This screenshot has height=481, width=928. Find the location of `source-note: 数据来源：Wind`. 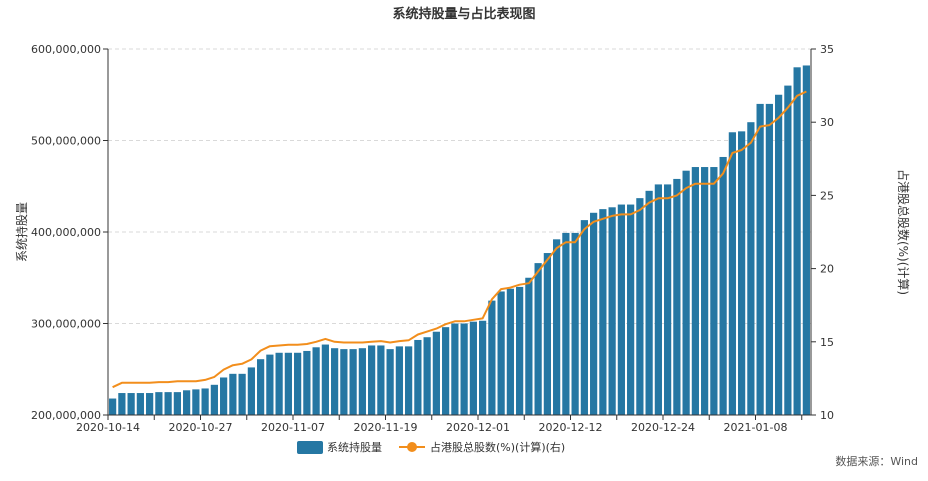

source-note: 数据来源：Wind is located at coordinates (876, 461).